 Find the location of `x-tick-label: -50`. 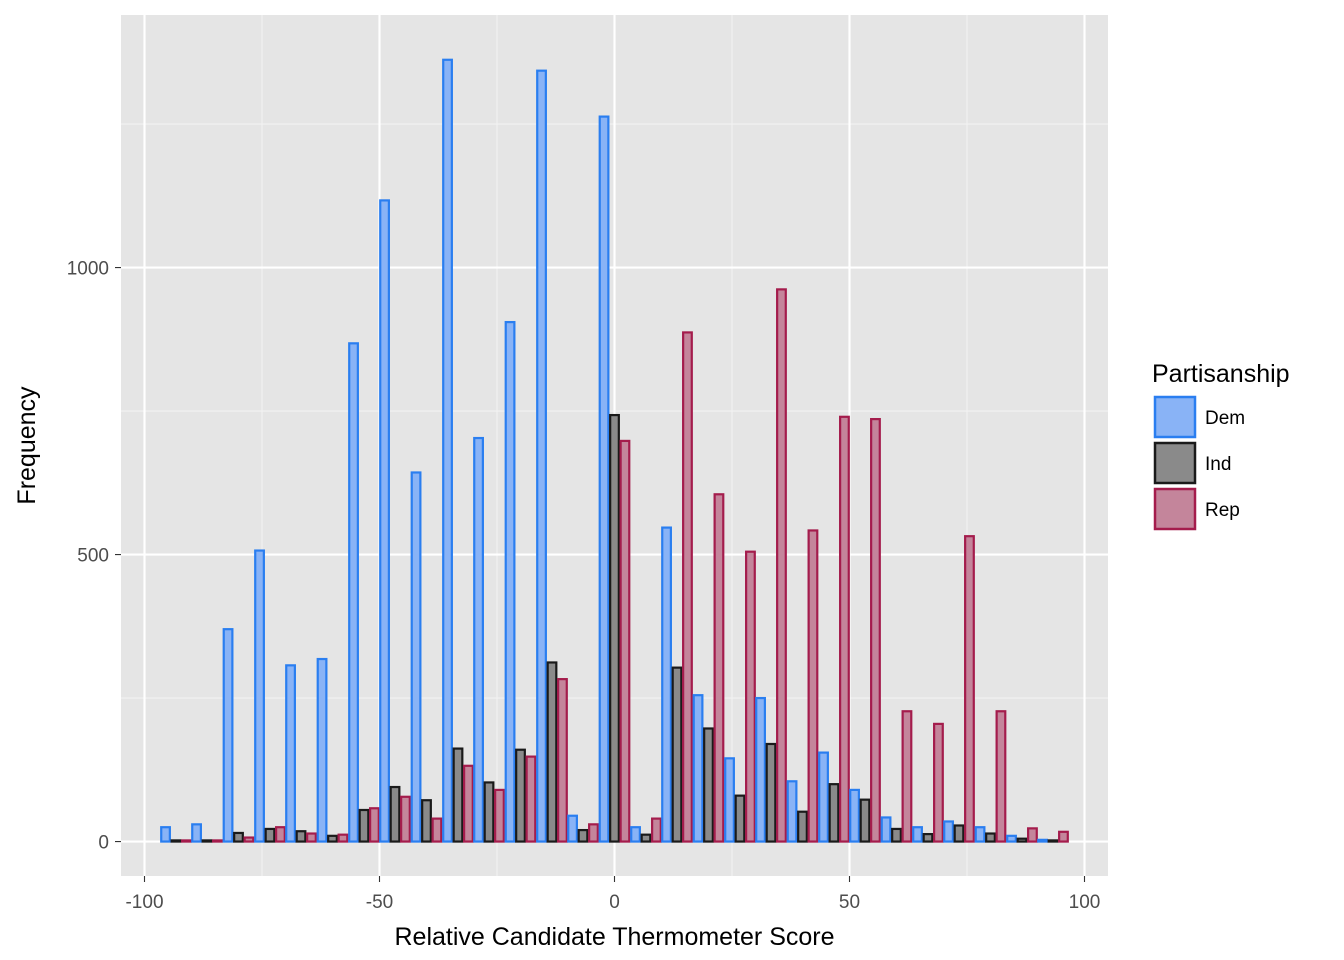

x-tick-label: -50 is located at coordinates (379, 902).